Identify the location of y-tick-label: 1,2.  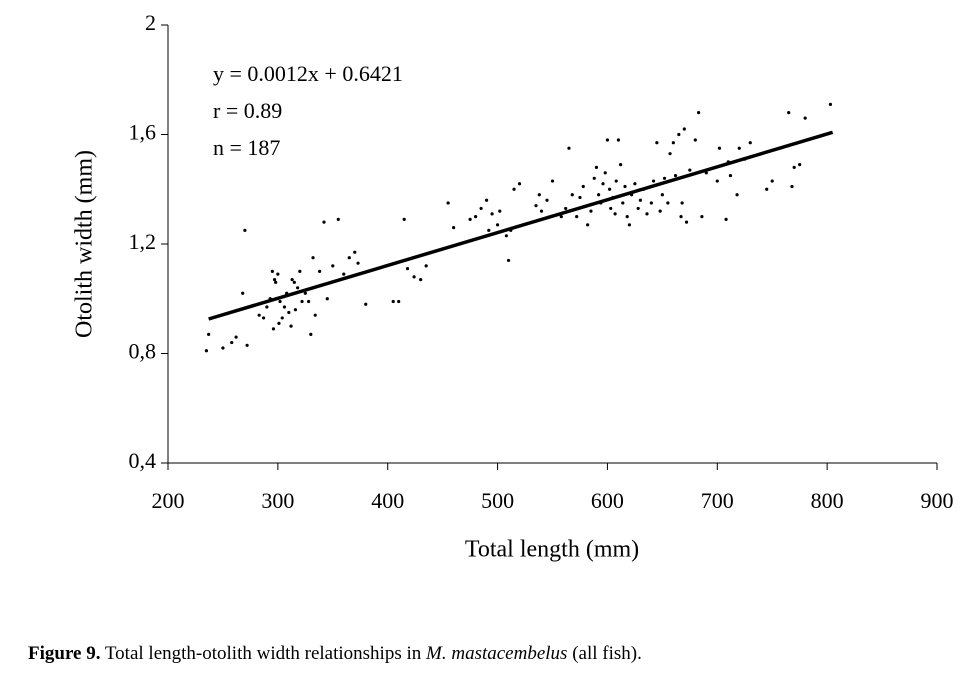
(143, 241).